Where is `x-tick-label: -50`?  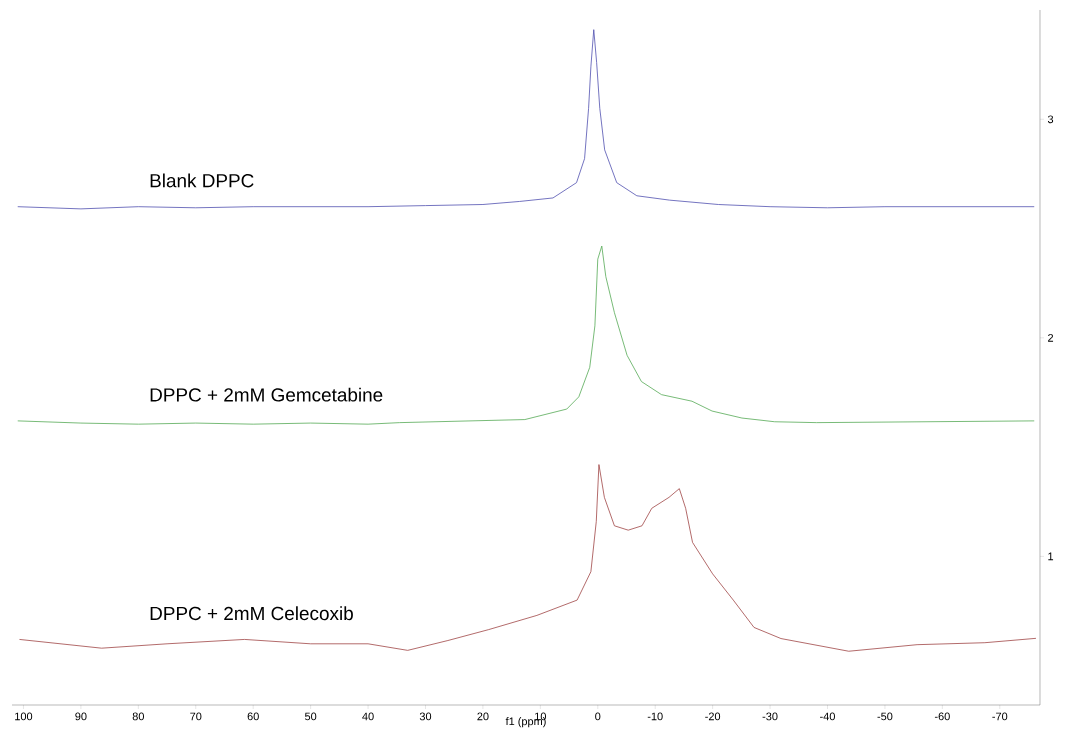 x-tick-label: -50 is located at coordinates (885, 716).